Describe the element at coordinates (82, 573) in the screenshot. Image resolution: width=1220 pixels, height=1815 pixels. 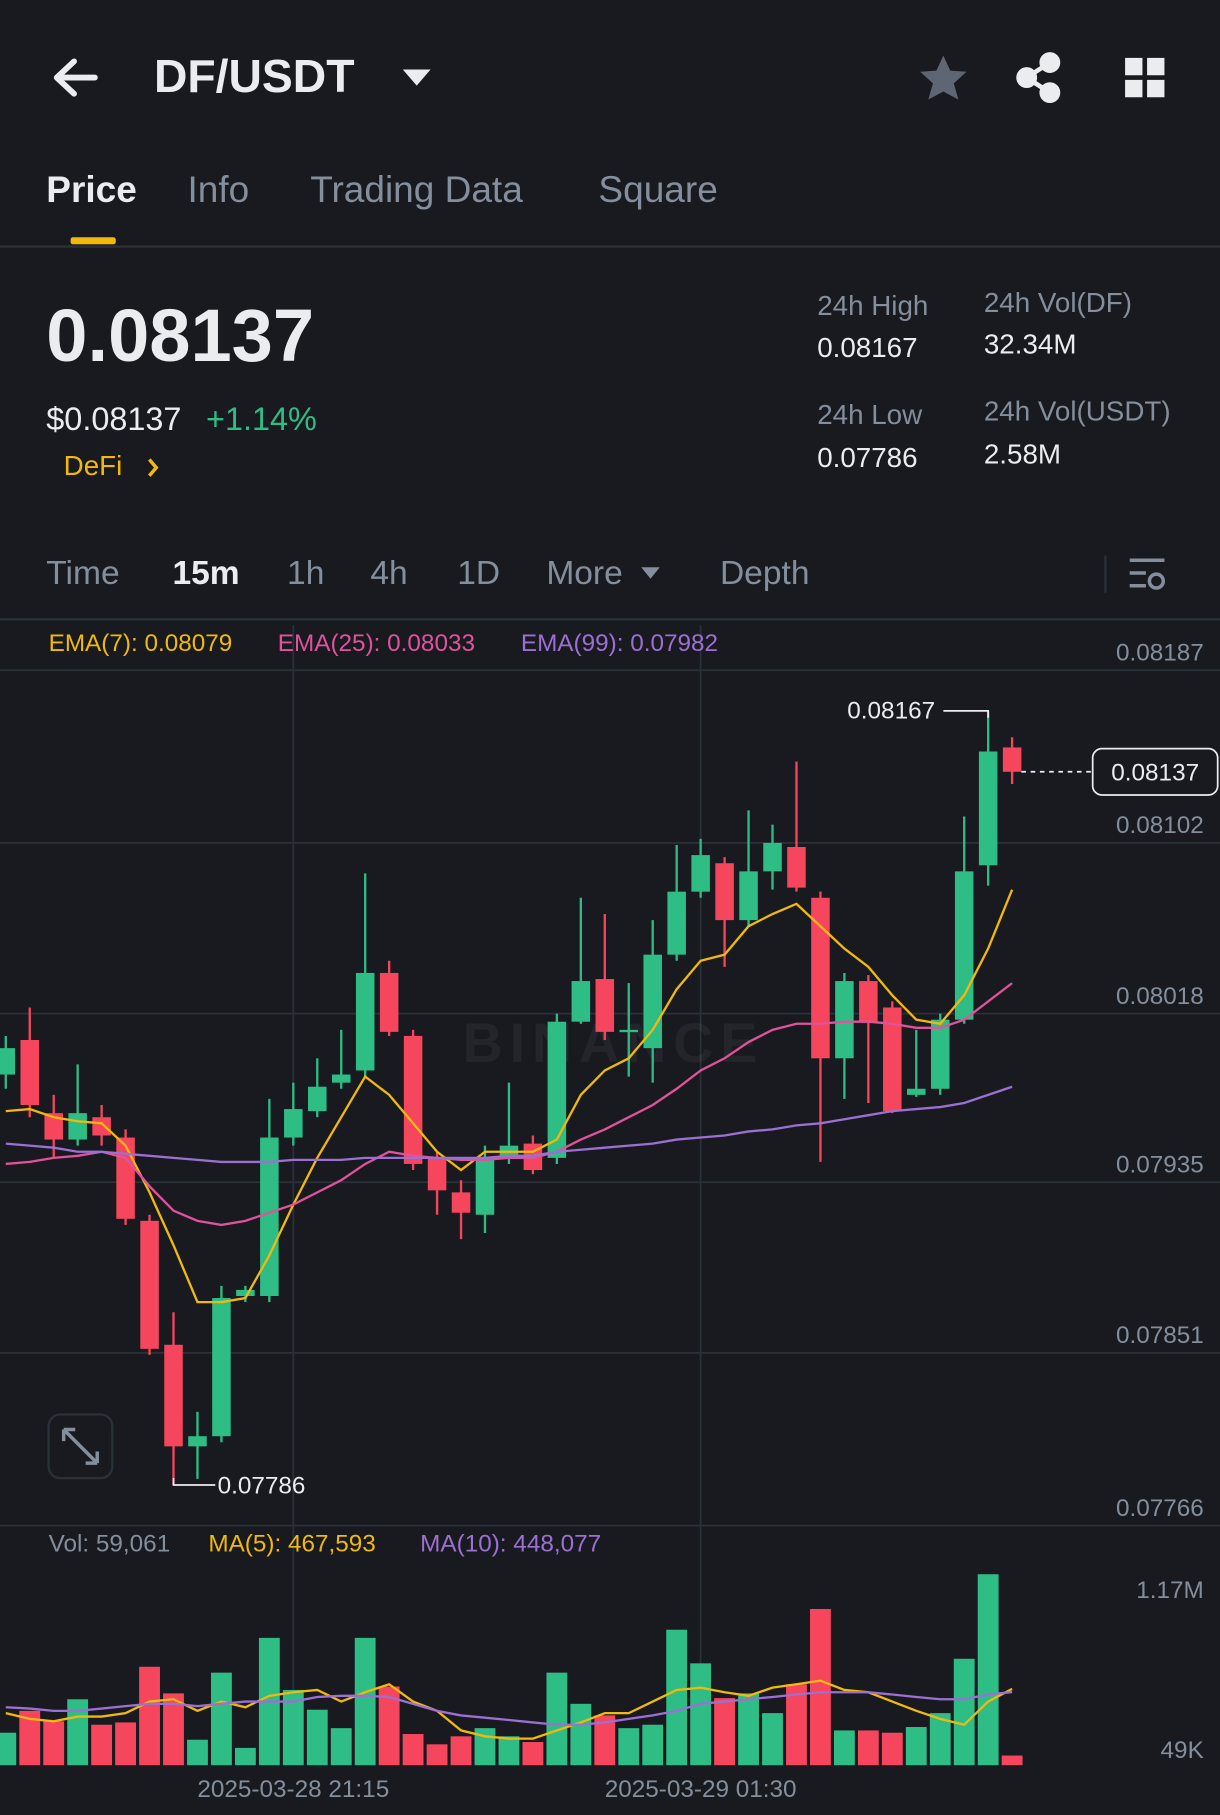
I see `interval: Time` at that location.